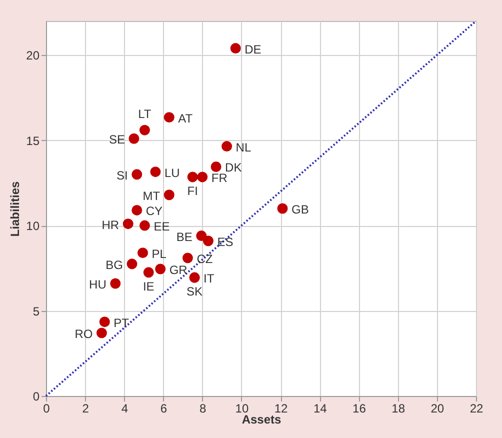  I want to click on annotation: DE, so click(253, 49).